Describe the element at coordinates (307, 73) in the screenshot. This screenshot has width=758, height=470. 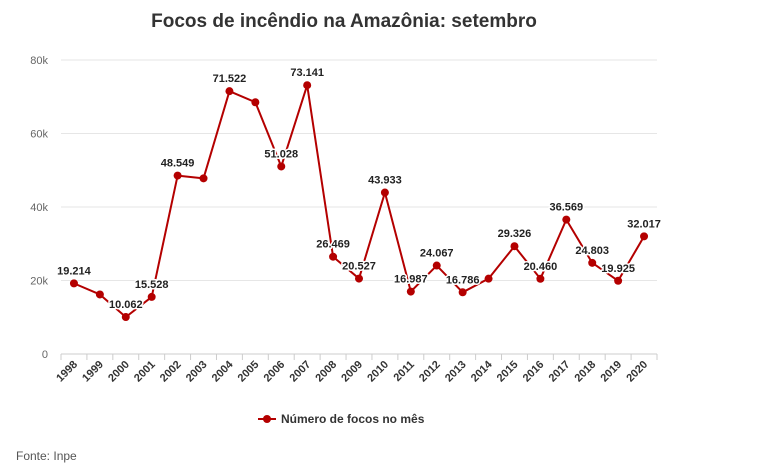
I see `data-label: 73.141` at that location.